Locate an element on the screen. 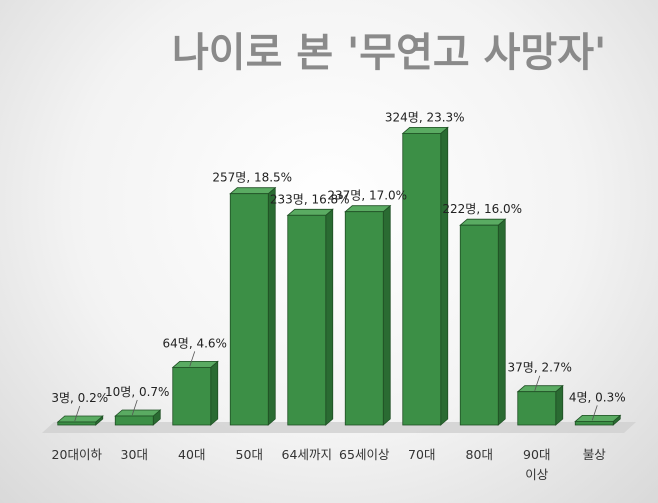  x-tick-label-7: 80대 is located at coordinates (479, 454).